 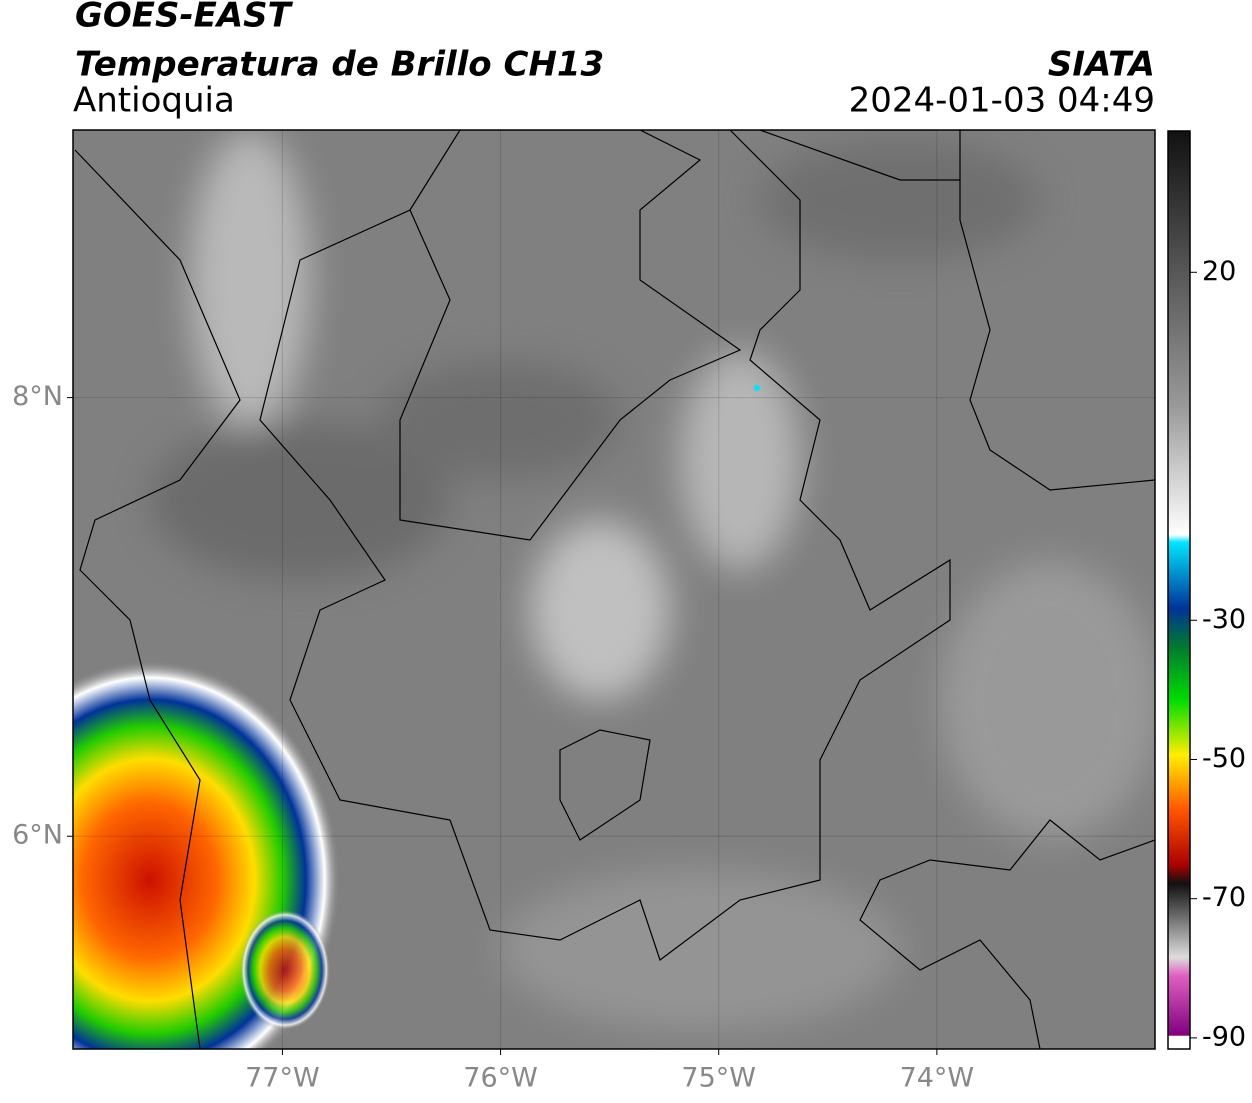 I want to click on y-tick-label: 6°N, so click(x=37, y=835).